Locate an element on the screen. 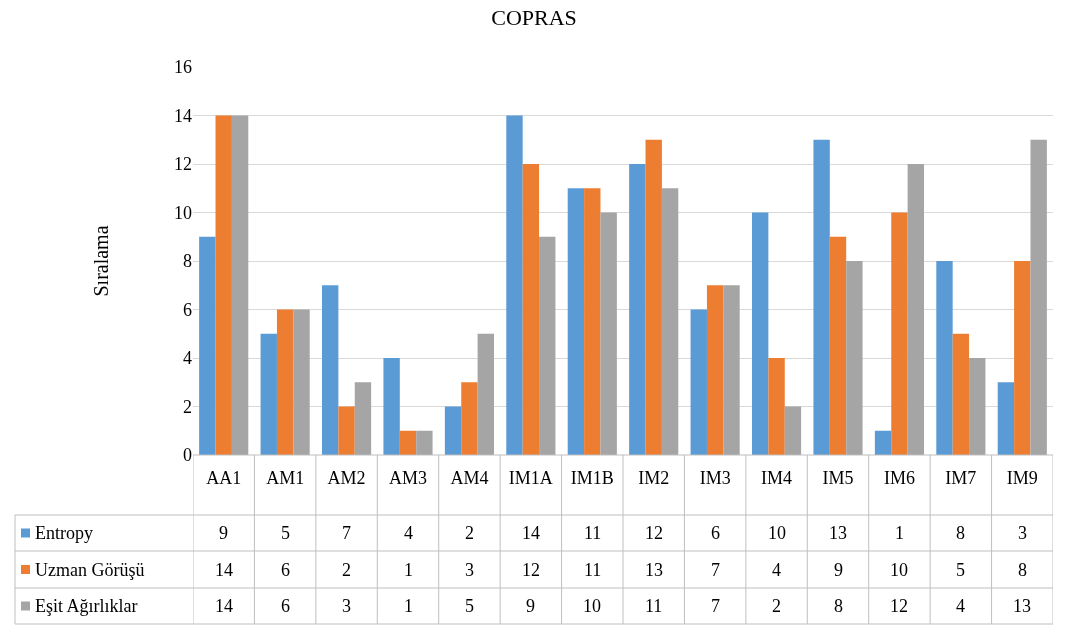 This screenshot has width=1068, height=626. x-tick-label: IM7 is located at coordinates (961, 478).